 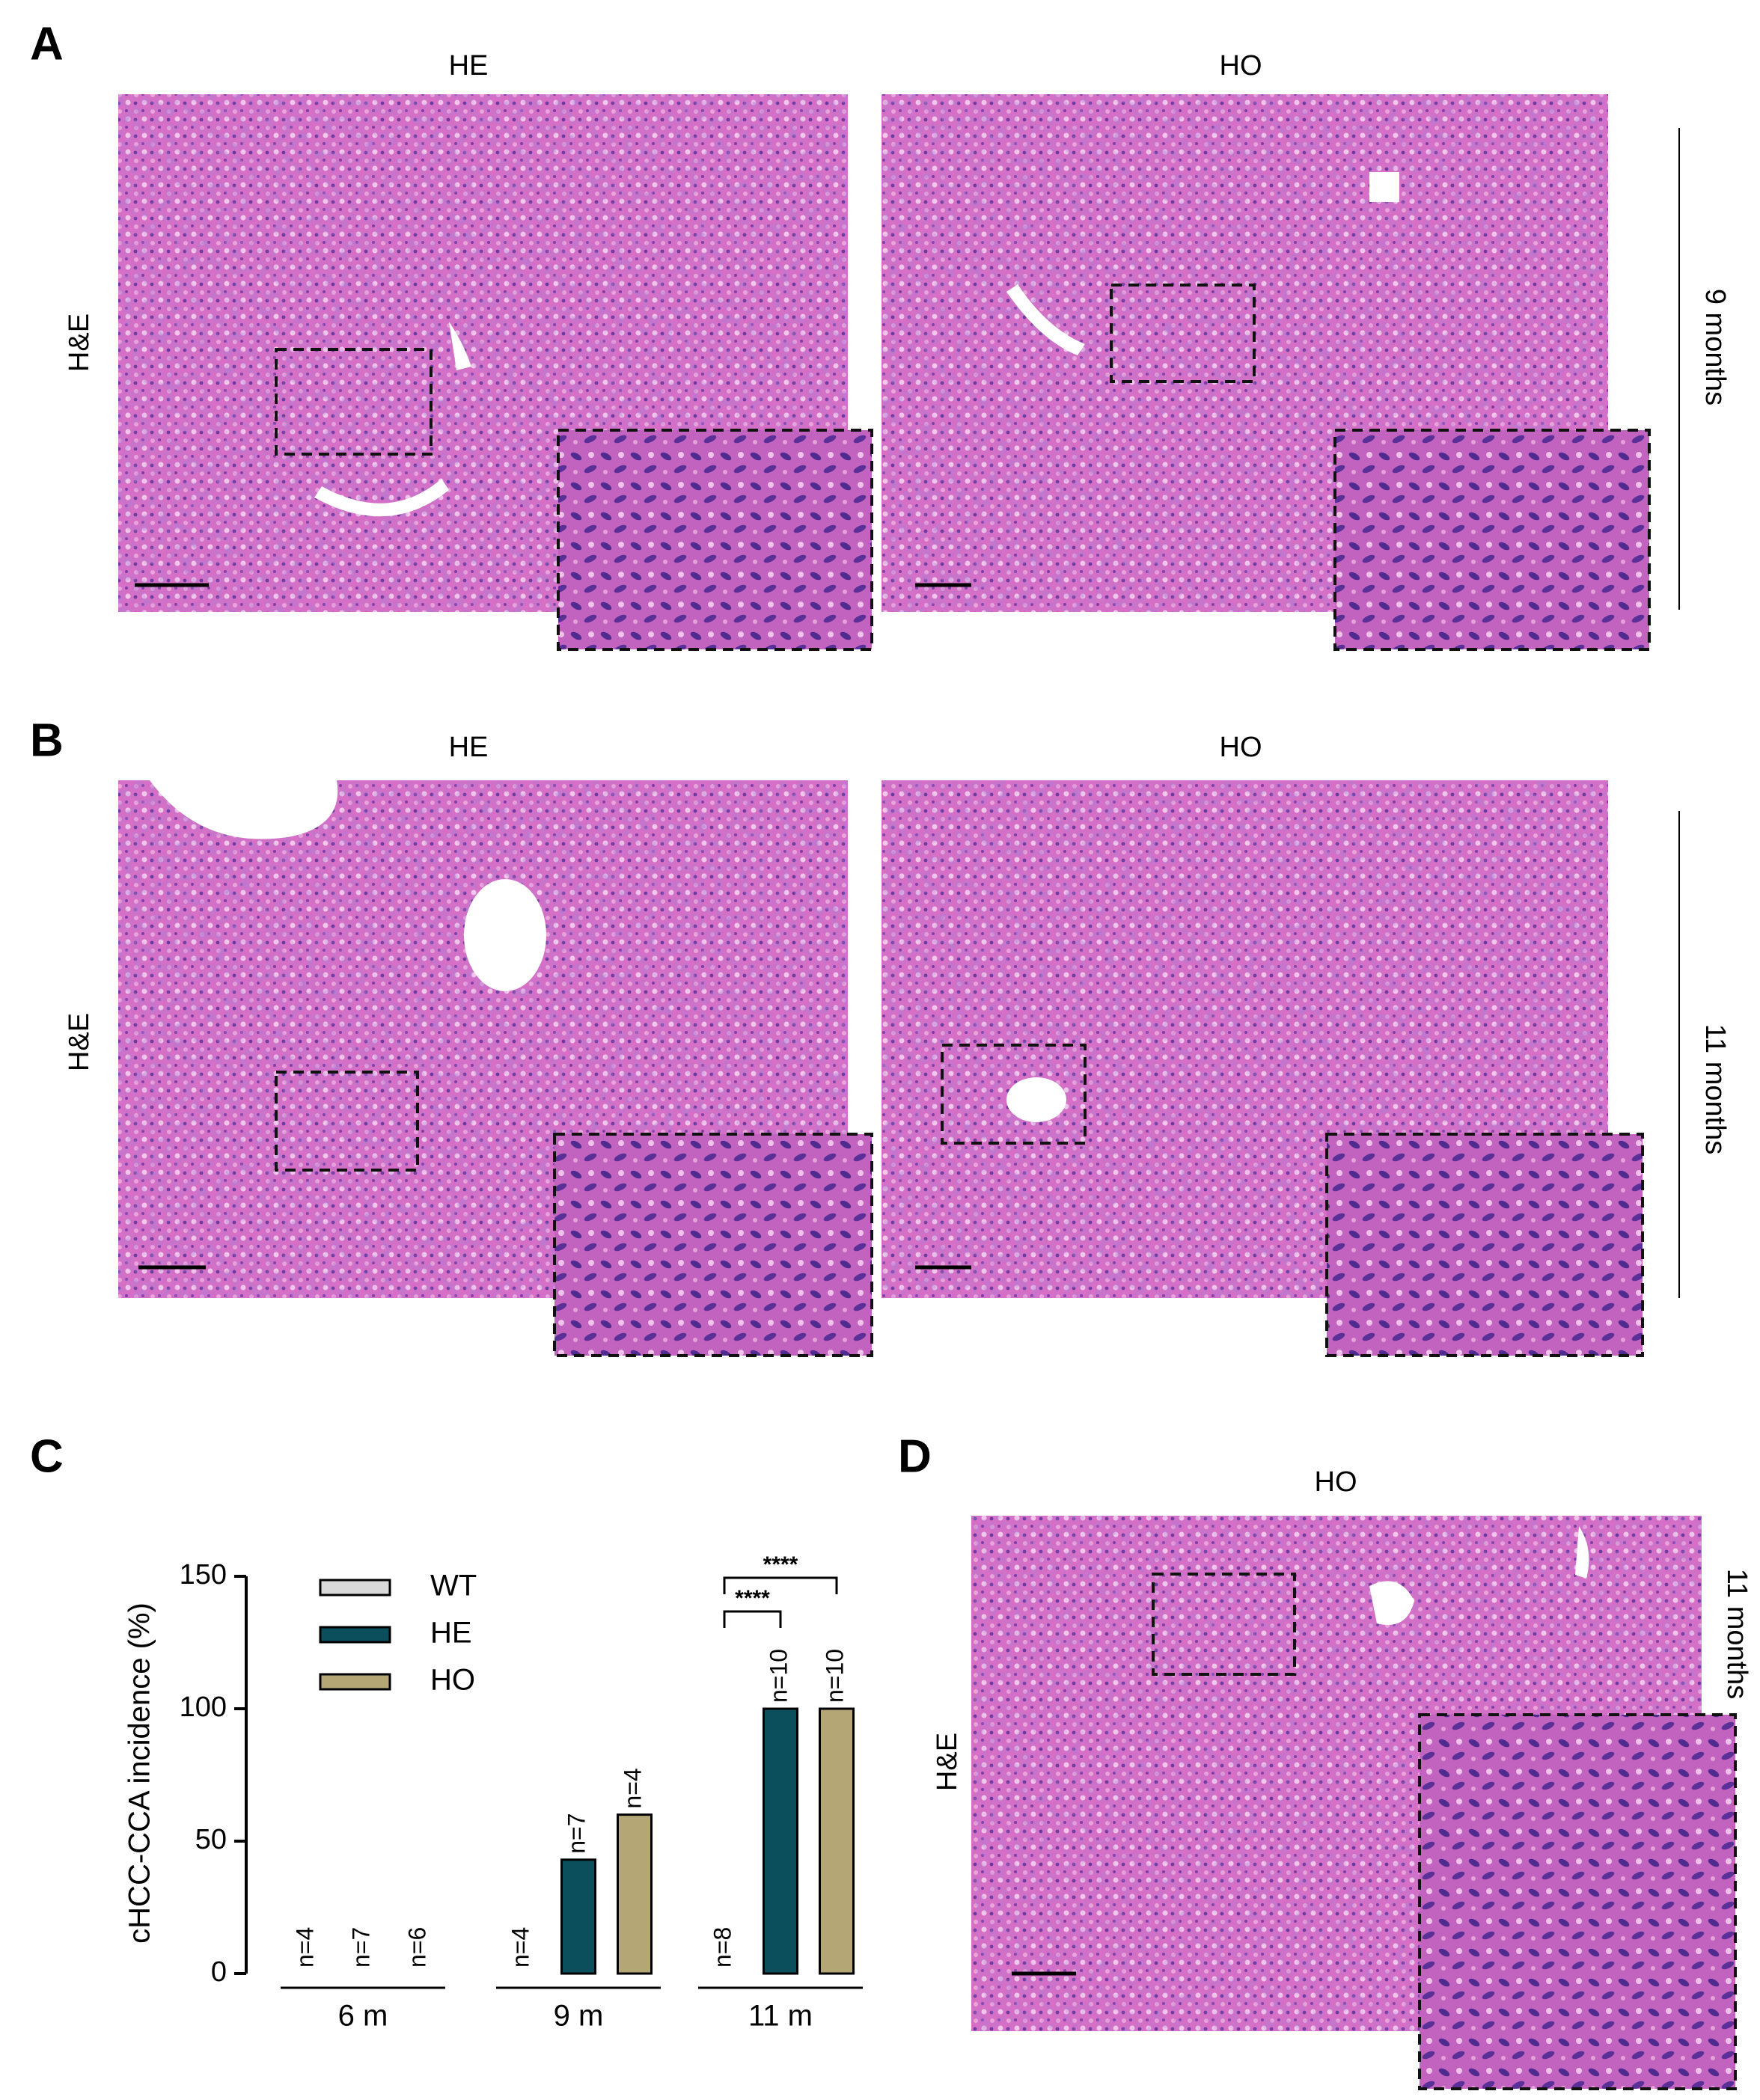 I want to click on time-label: 9 months, so click(x=1715, y=347).